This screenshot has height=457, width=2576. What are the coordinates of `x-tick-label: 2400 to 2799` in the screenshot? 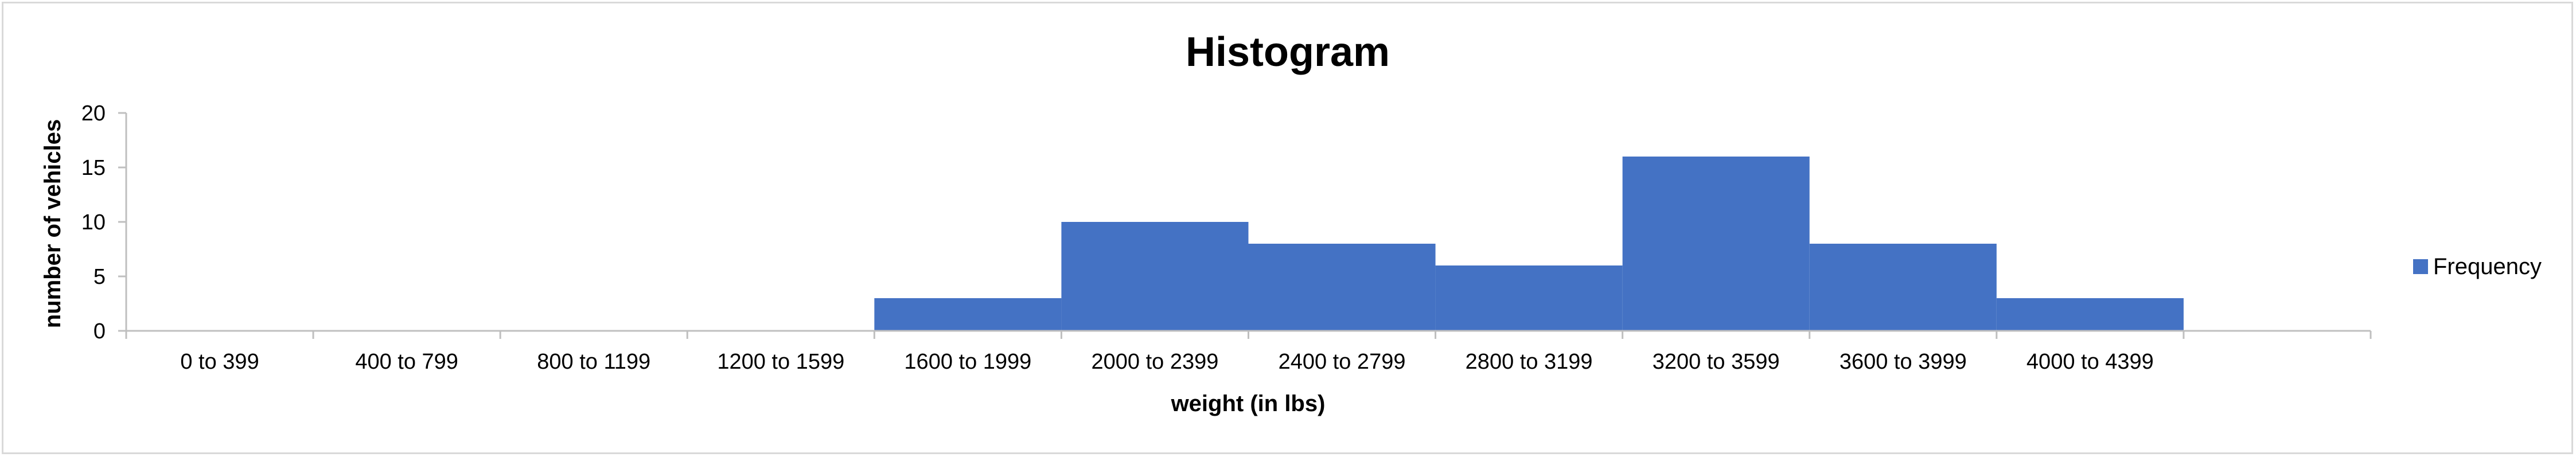 It's located at (1343, 362).